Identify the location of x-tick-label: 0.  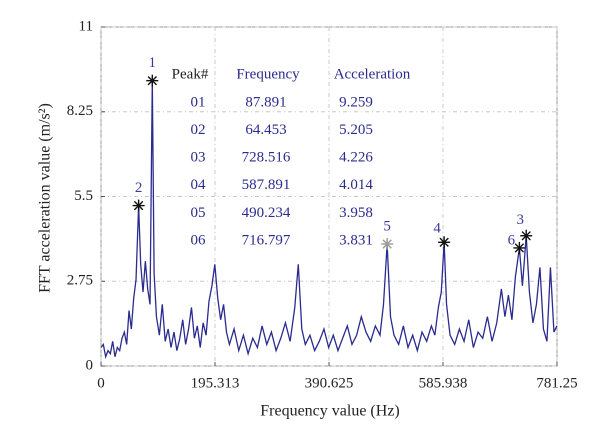
(101, 383).